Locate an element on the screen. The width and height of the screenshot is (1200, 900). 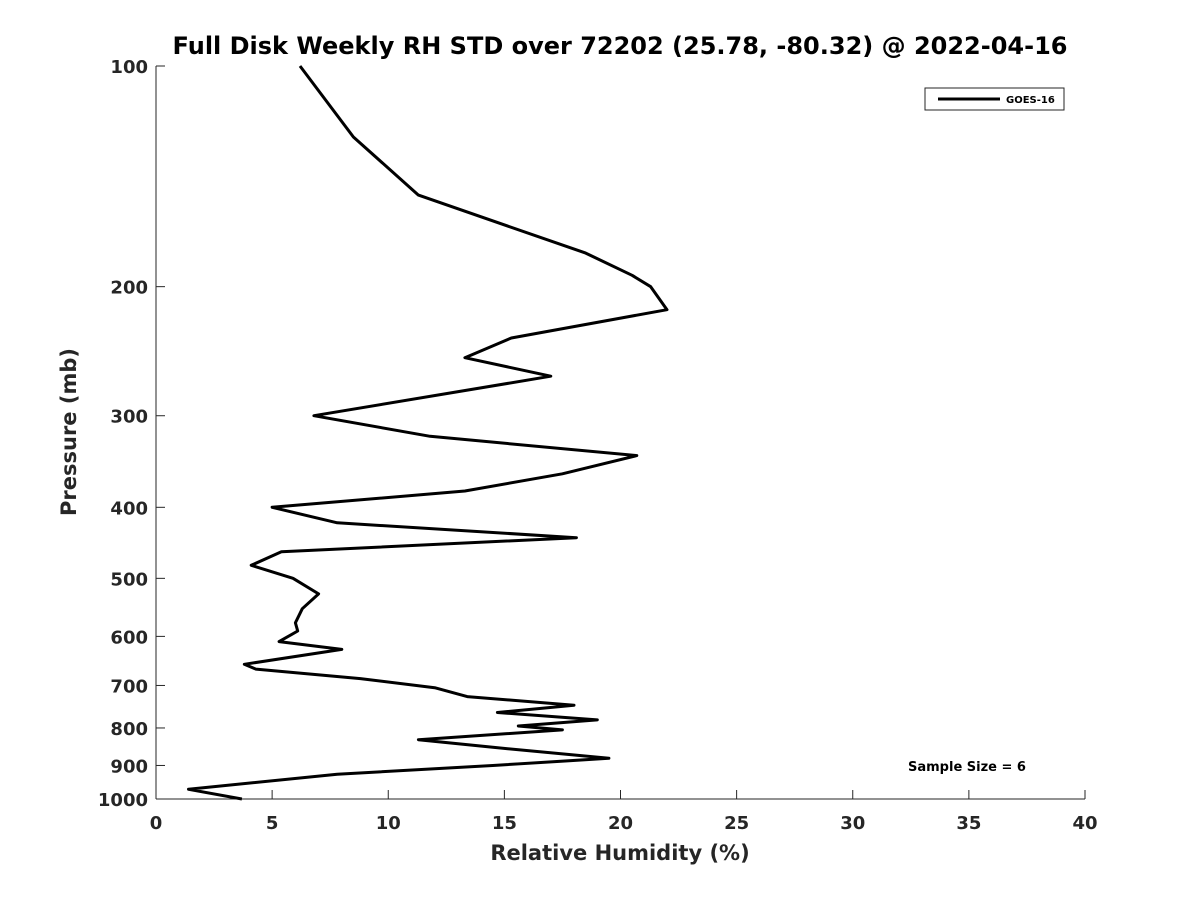
y-tick-label: 900 is located at coordinates (129, 766).